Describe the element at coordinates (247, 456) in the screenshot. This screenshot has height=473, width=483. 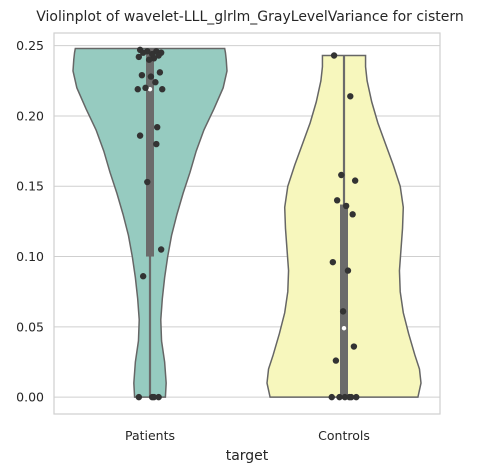
I see `x-axis-label: target` at that location.